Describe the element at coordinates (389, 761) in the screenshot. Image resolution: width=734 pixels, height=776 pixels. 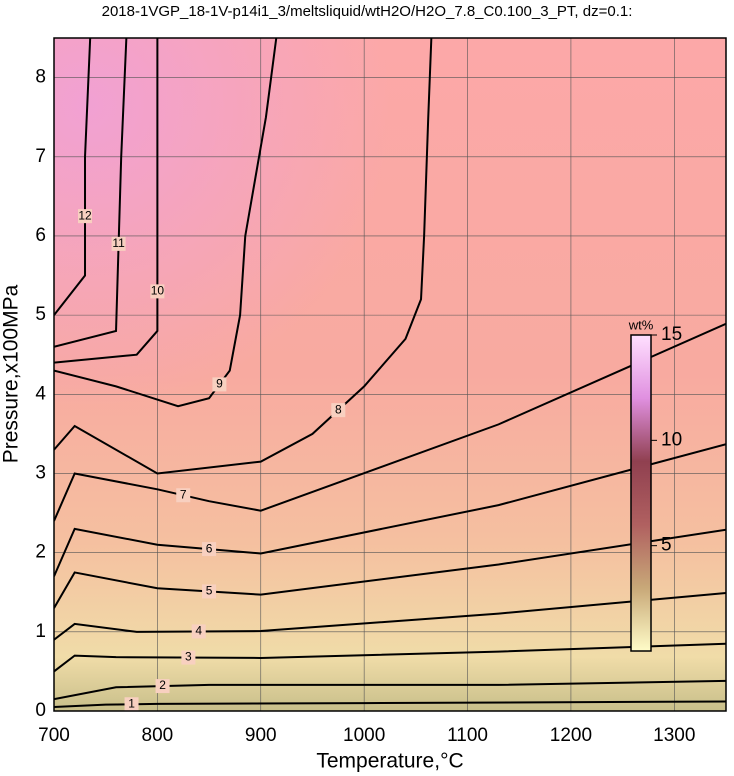
I see `x-axis-label: Temperature,°C` at that location.